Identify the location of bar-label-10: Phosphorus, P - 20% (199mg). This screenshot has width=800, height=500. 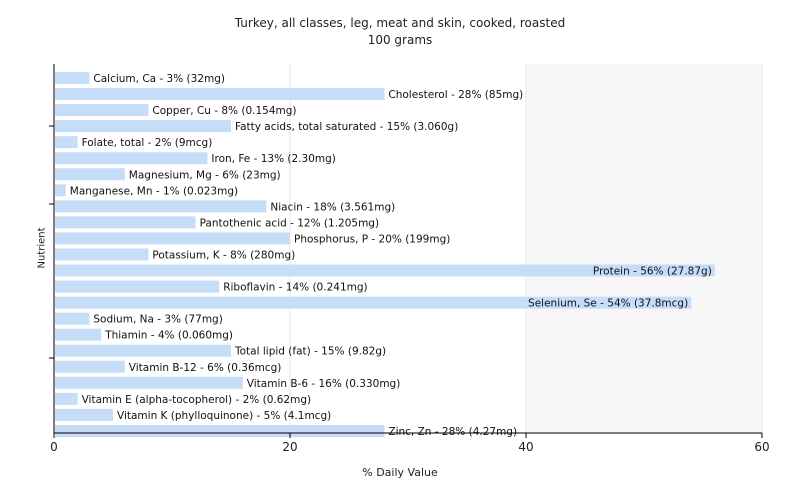
(372, 239).